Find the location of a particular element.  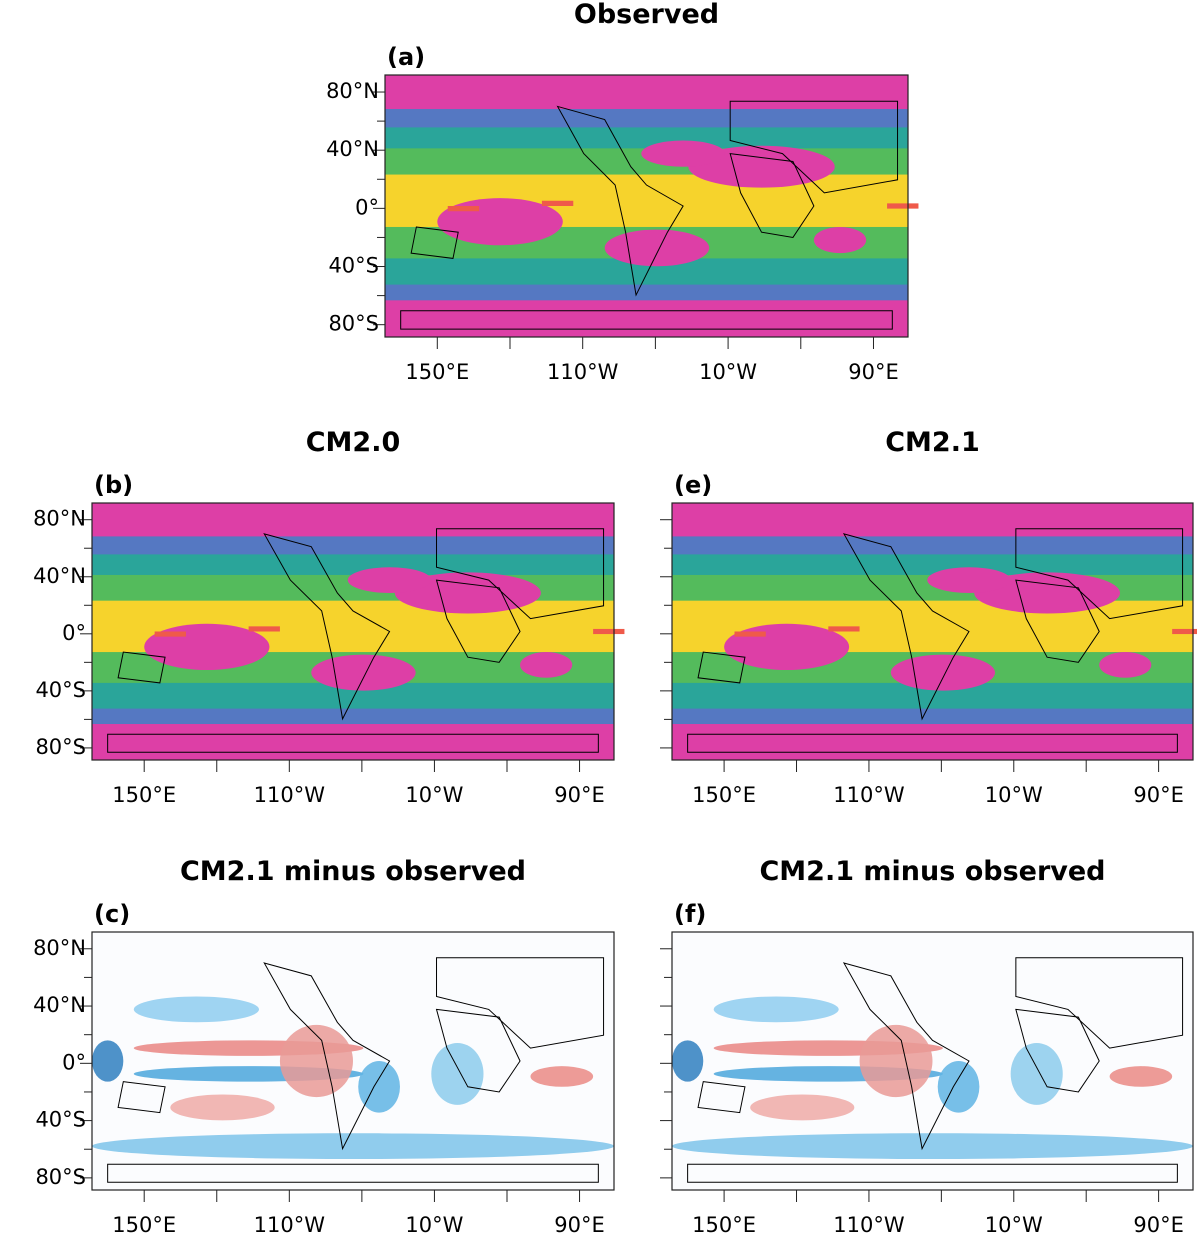

panel-label: (f) is located at coordinates (690, 914).